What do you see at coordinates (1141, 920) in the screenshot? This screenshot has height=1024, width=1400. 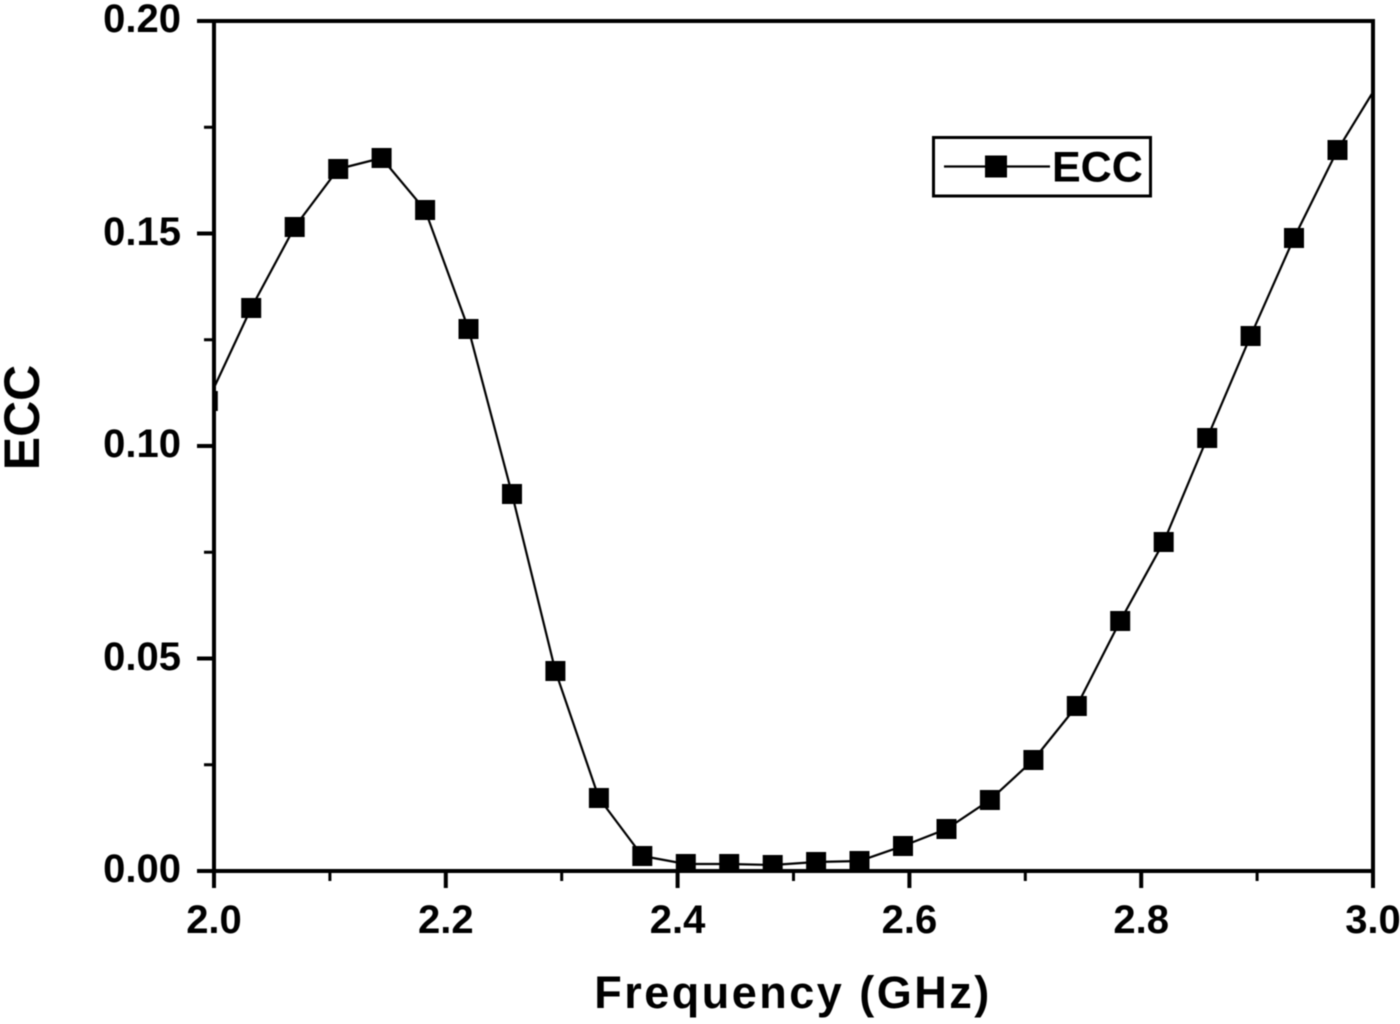 I see `svg-text: 2.8` at bounding box center [1141, 920].